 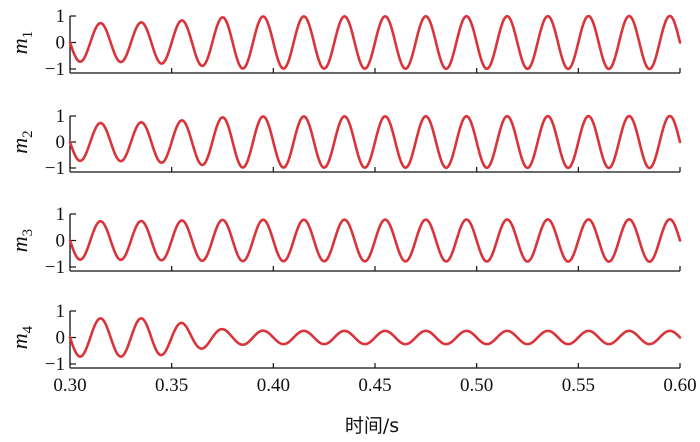 What do you see at coordinates (679, 385) in the screenshot?
I see `x-tick-label: 0.60` at bounding box center [679, 385].